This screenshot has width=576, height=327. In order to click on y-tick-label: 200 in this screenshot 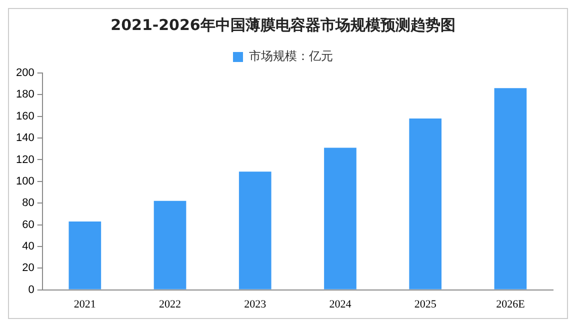, I will do `click(25, 73)`.